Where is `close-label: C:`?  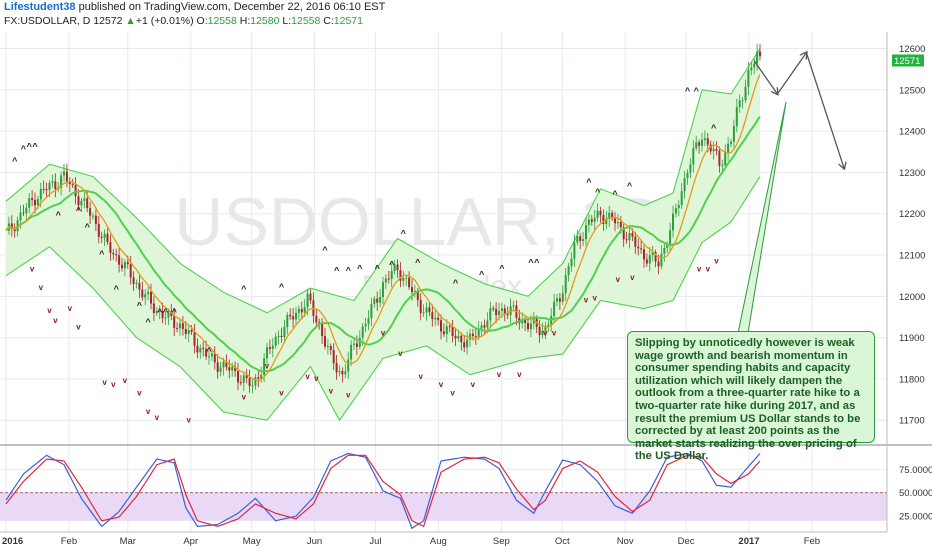 close-label: C: is located at coordinates (328, 21).